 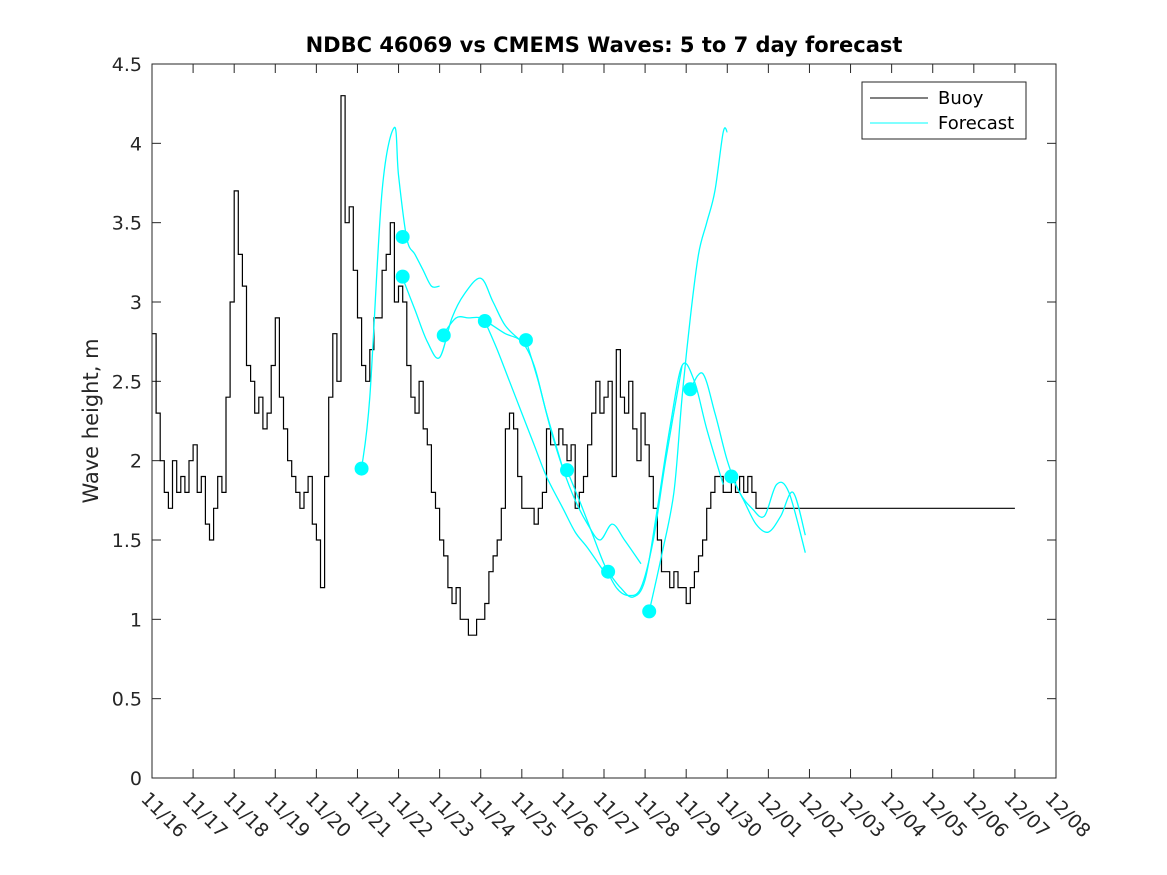 I want to click on y-tick-label: 0.5, so click(x=127, y=700).